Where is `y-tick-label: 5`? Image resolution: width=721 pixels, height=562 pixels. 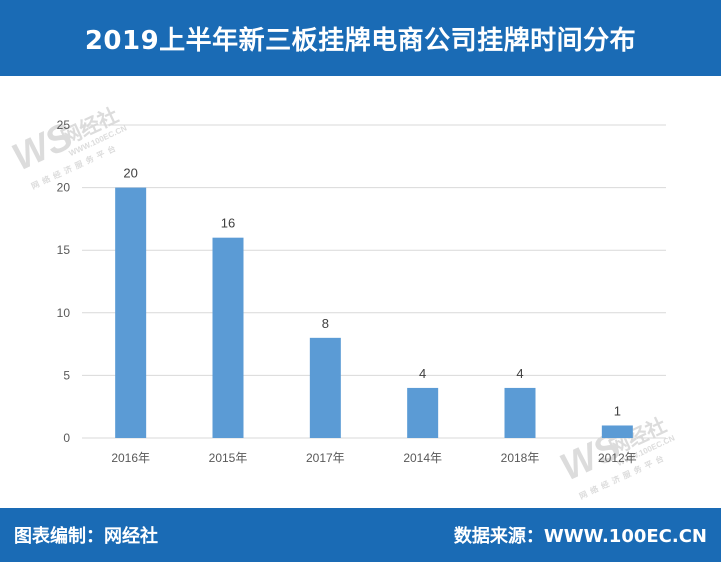 y-tick-label: 5 is located at coordinates (66, 375).